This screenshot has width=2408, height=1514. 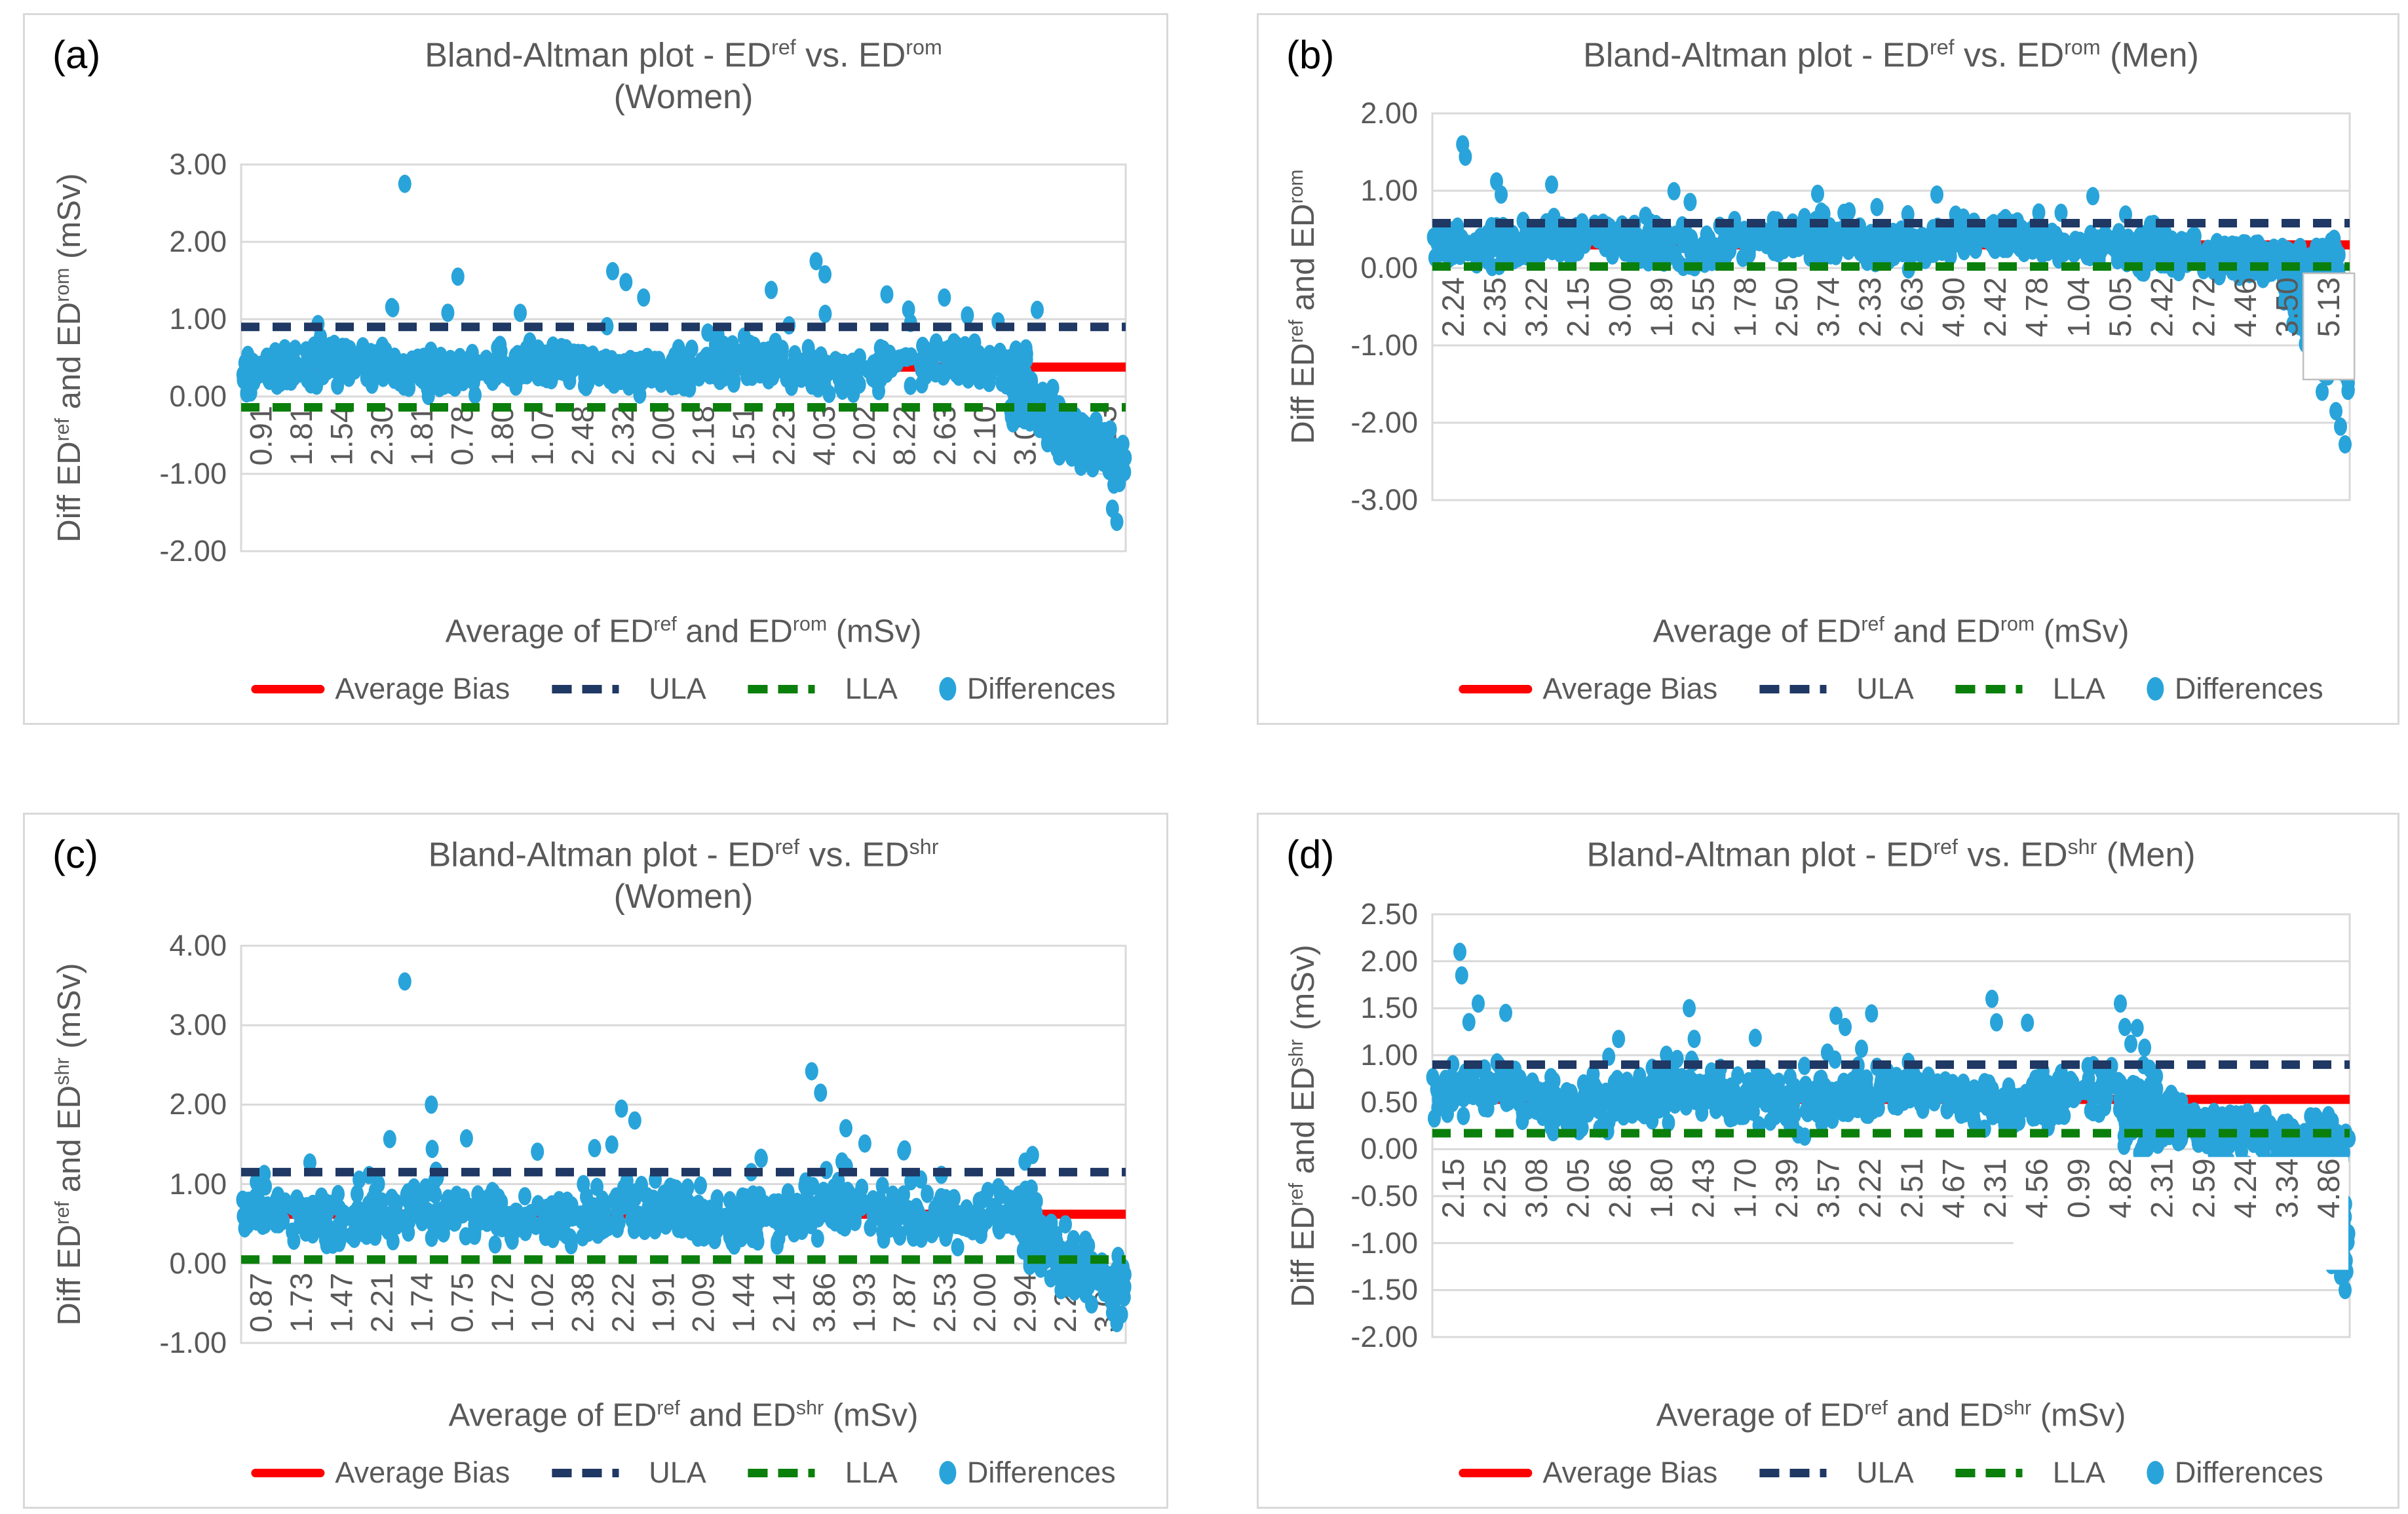 I want to click on x-tick-label: 1.07, so click(x=543, y=435).